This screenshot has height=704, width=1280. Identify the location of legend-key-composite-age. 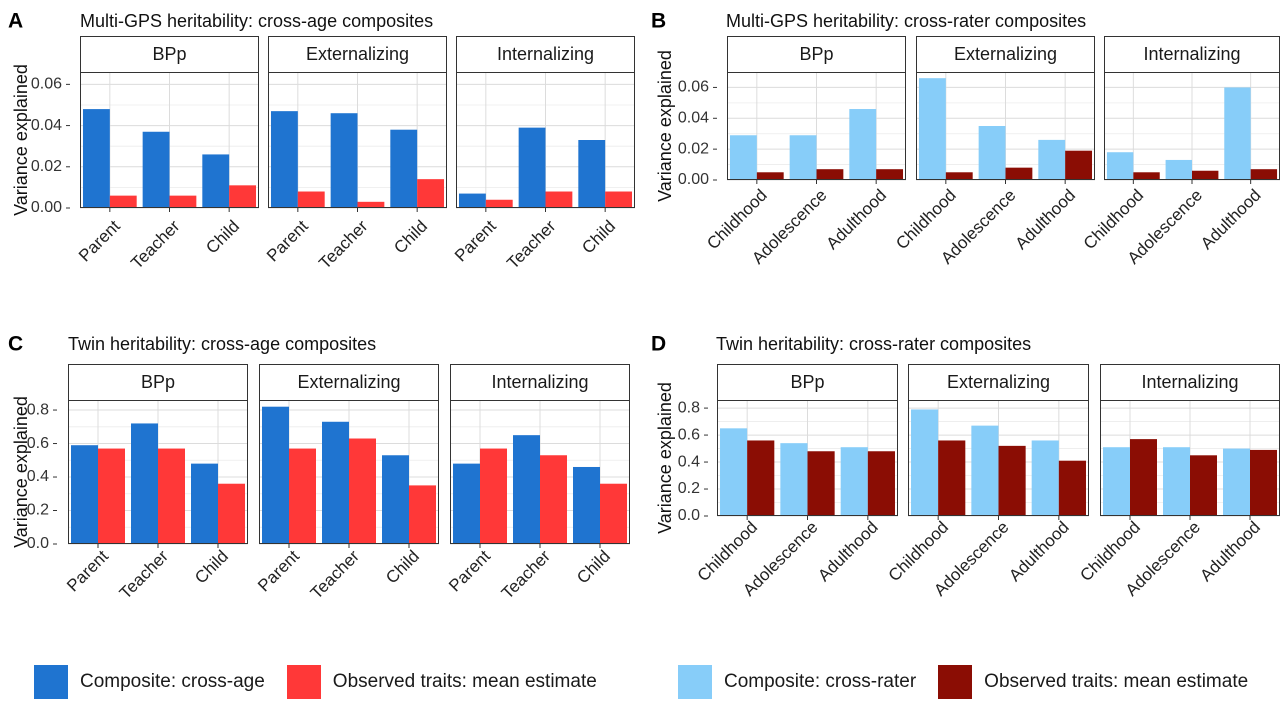
(51, 682).